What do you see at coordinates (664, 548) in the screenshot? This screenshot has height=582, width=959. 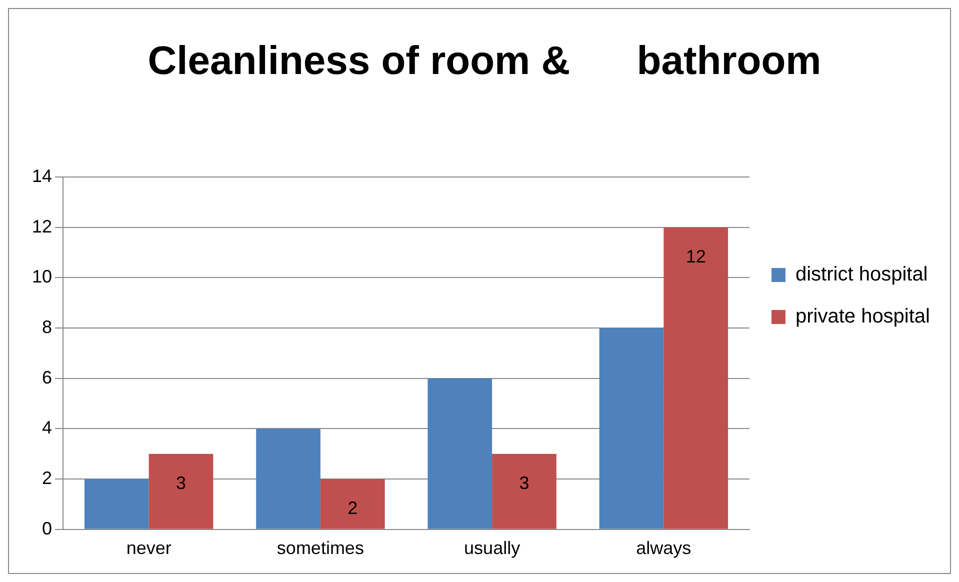 I see `x-tick-label: always` at bounding box center [664, 548].